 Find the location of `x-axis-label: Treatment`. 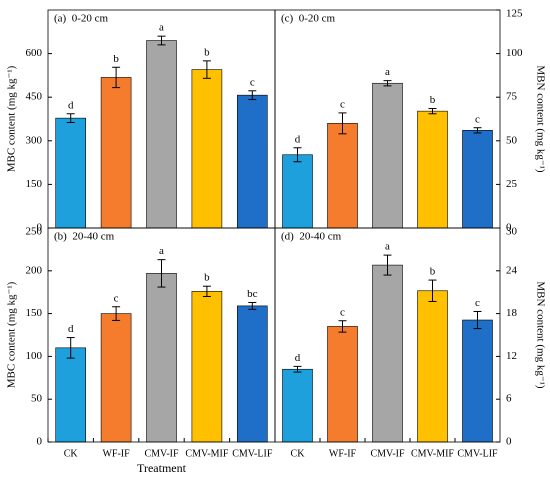

x-axis-label: Treatment is located at coordinates (162, 468).